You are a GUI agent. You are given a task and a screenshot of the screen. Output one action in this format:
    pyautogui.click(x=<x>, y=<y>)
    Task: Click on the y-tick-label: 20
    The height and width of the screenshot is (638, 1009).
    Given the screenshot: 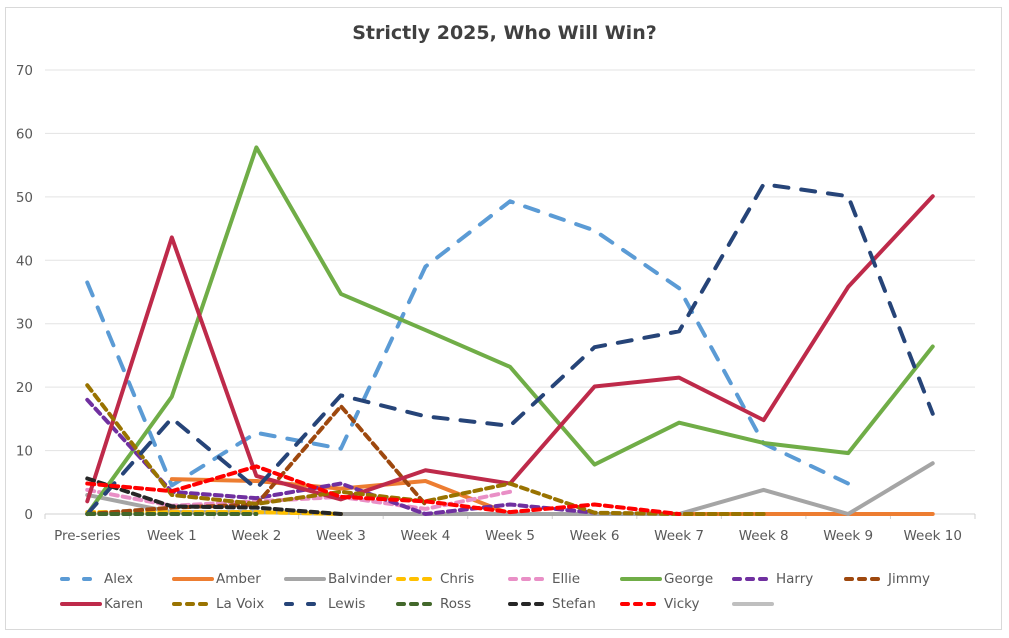 What is the action you would take?
    pyautogui.click(x=24, y=388)
    